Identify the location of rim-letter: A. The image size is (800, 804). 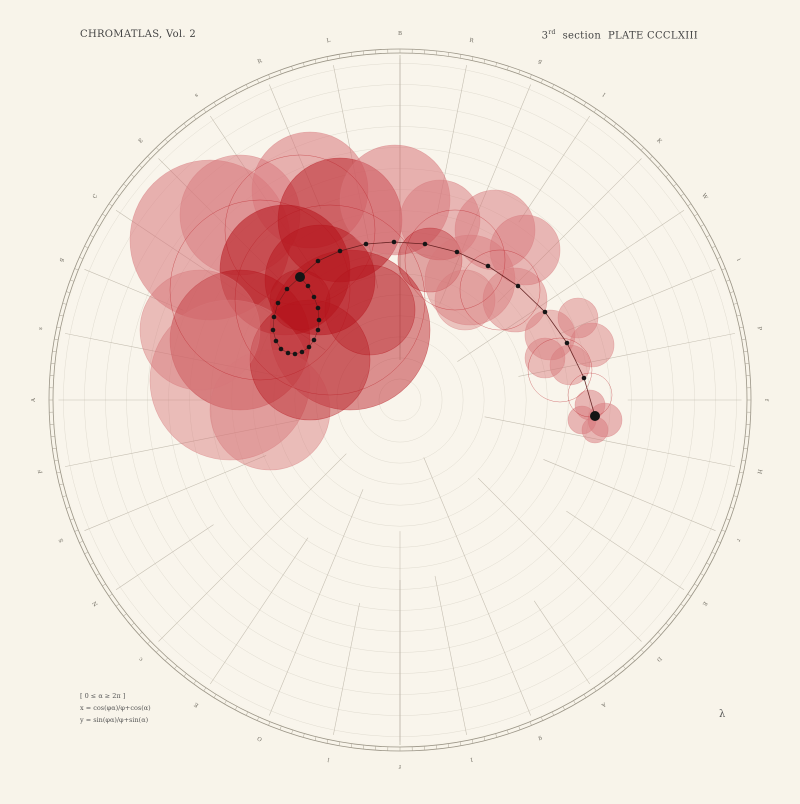
(603, 704).